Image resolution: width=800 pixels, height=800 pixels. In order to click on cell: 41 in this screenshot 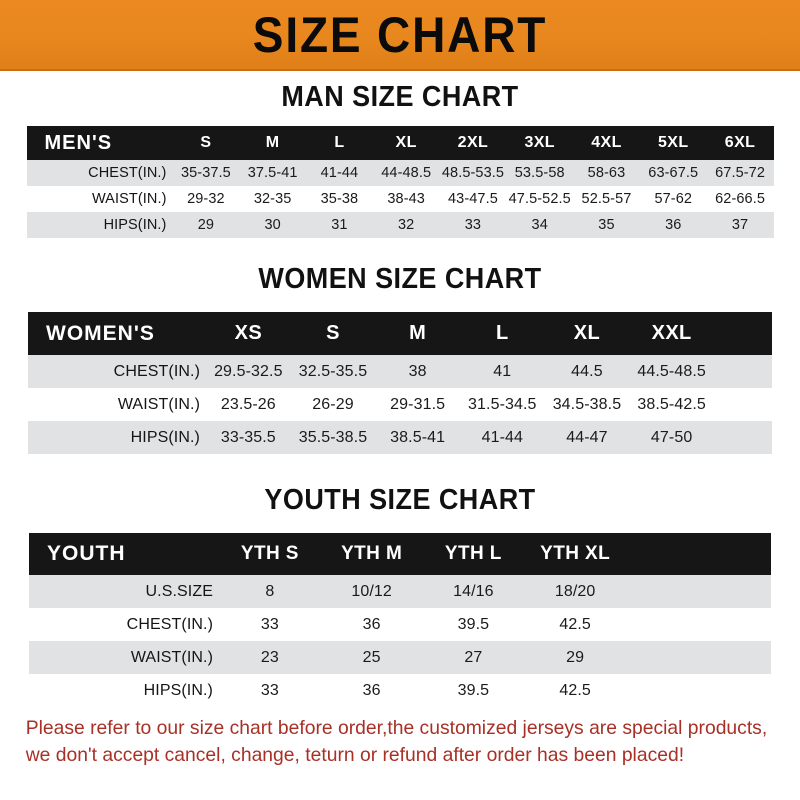, I will do `click(502, 371)`.